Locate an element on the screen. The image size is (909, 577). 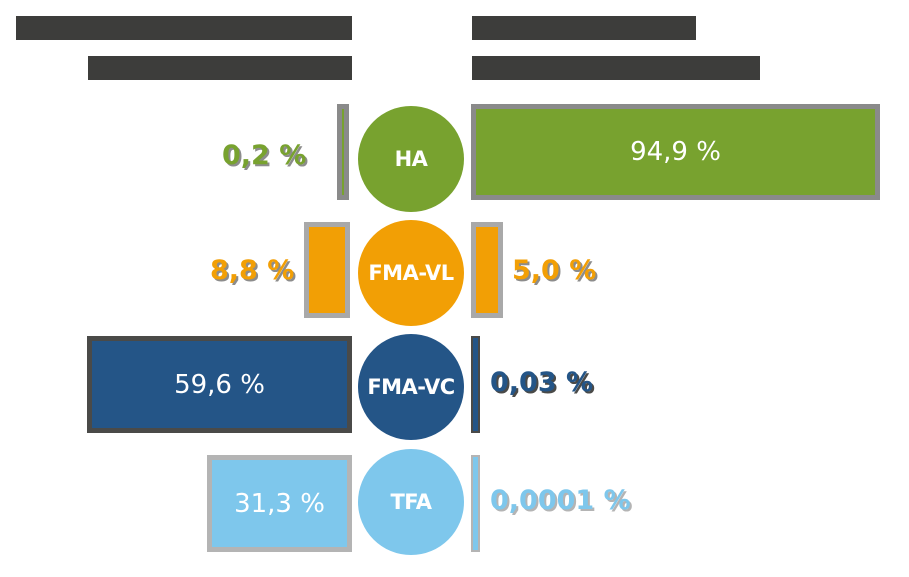
category-label: FMA-VC is located at coordinates (411, 387).